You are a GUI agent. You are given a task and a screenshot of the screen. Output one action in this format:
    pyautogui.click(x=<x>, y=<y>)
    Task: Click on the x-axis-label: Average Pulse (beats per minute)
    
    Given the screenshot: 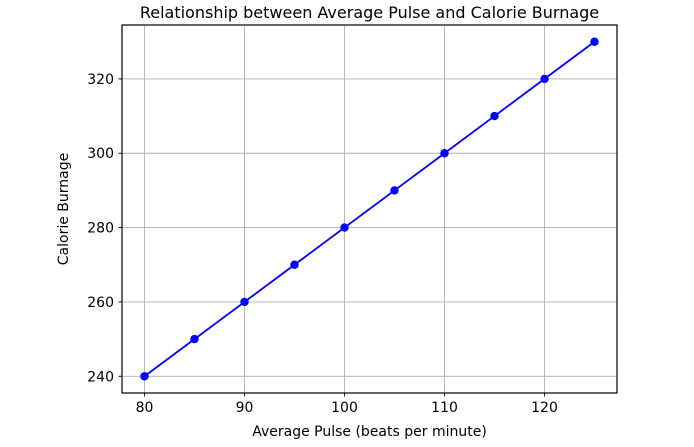 What is the action you would take?
    pyautogui.click(x=369, y=432)
    